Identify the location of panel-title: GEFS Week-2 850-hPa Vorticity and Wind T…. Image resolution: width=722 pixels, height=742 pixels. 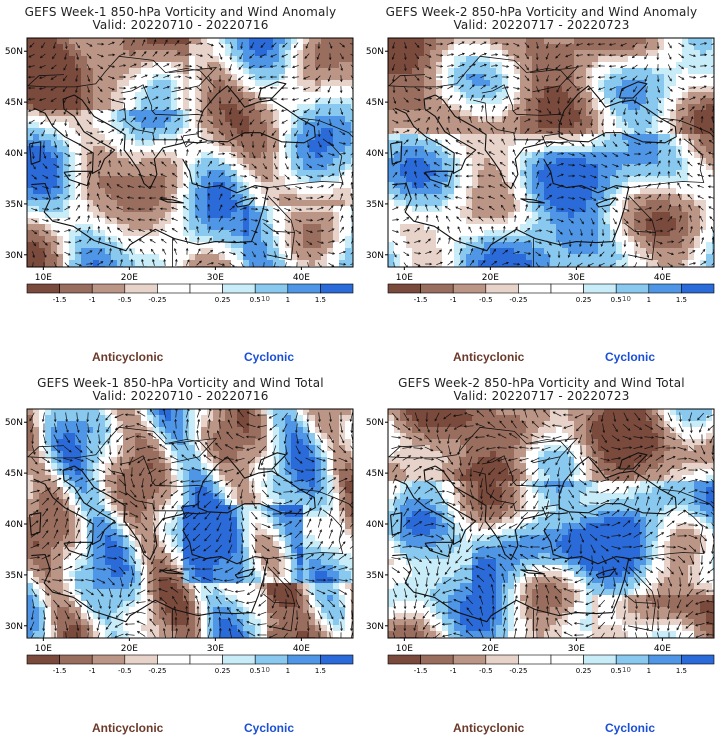
(541, 383).